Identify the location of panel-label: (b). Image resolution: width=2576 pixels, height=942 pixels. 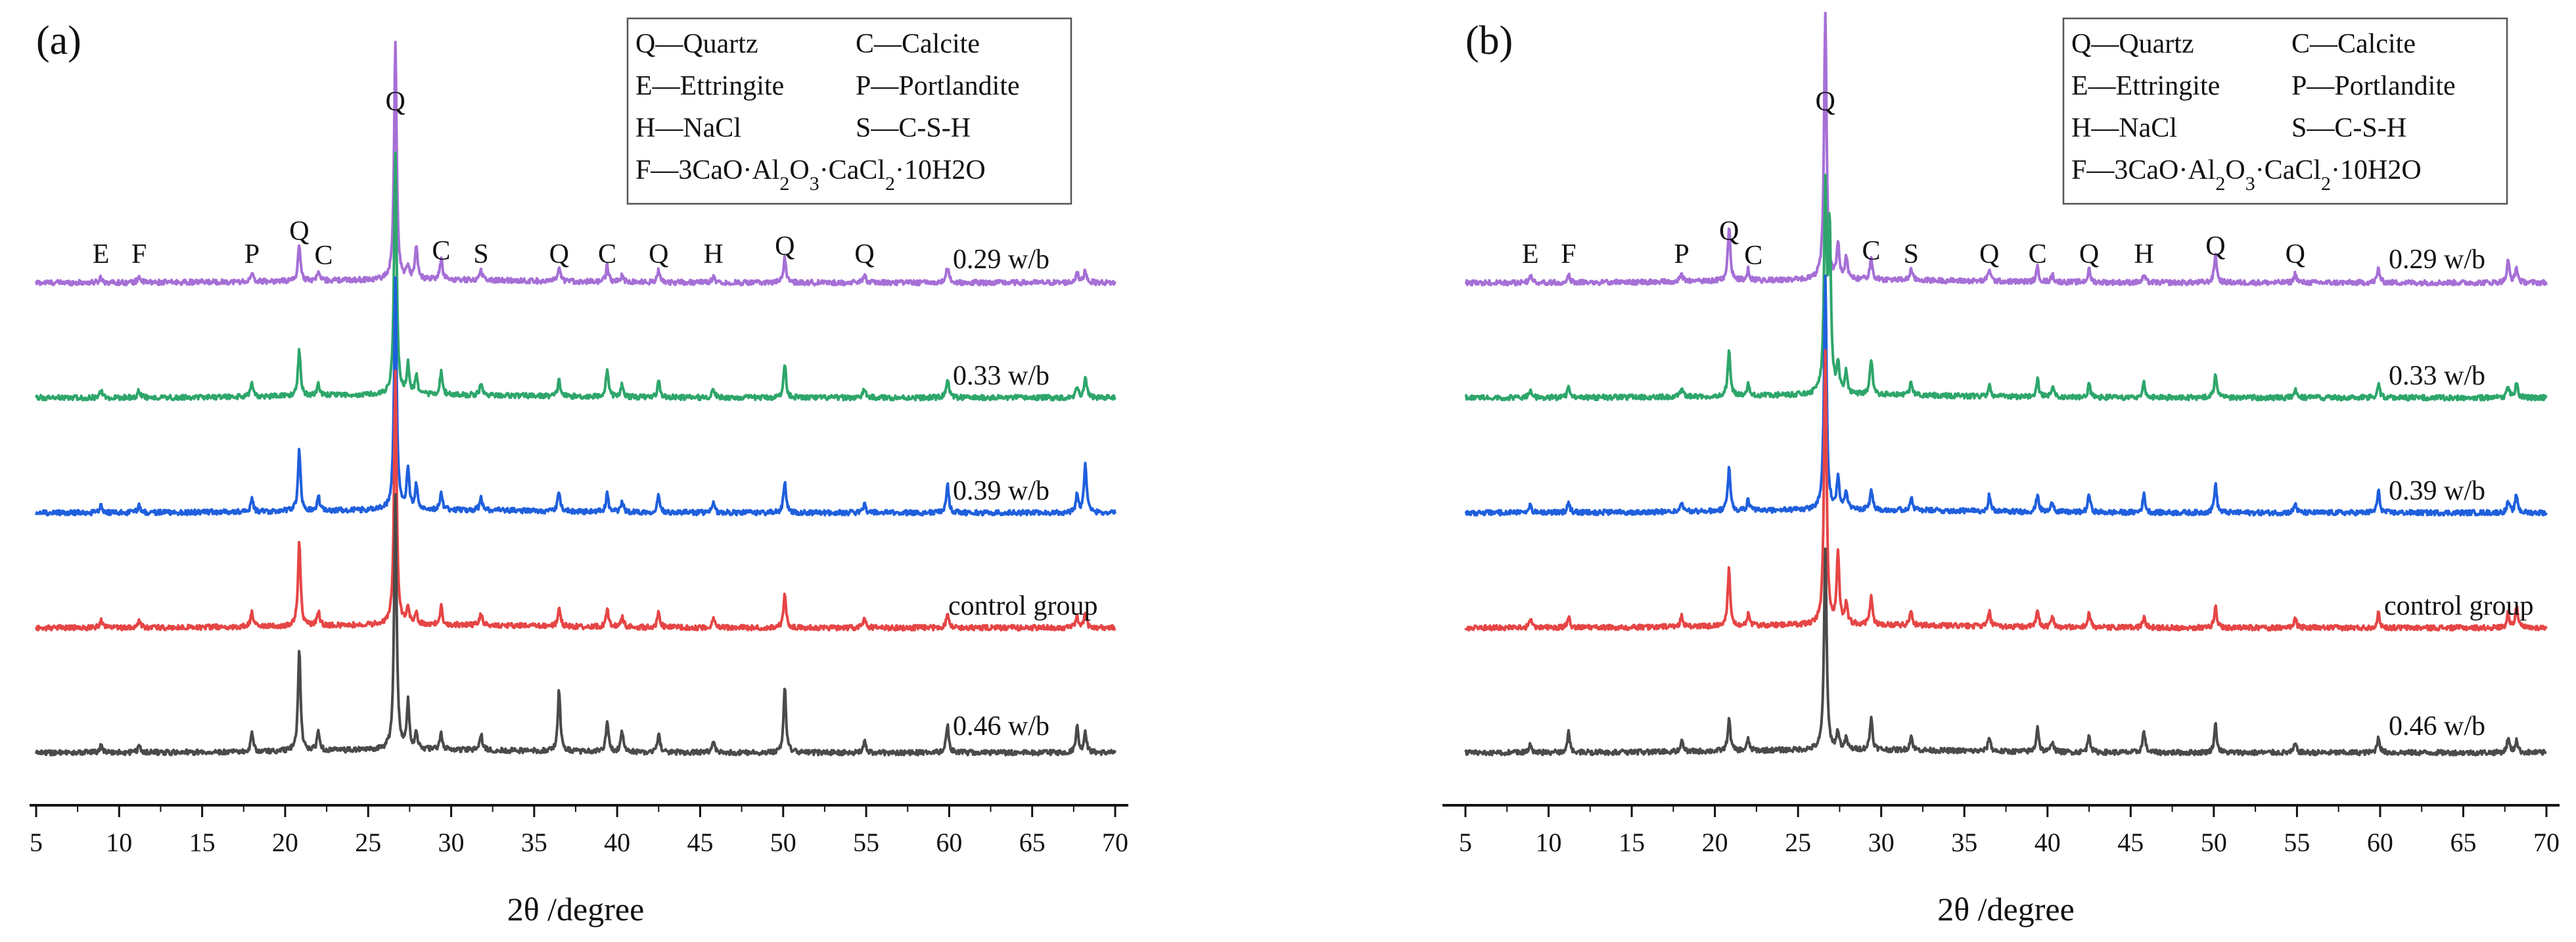
(1489, 40).